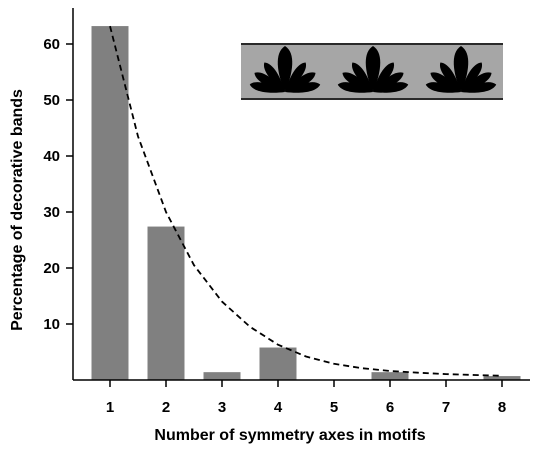 Image resolution: width=550 pixels, height=449 pixels. Describe the element at coordinates (334, 407) in the screenshot. I see `x-tick-label-5: 5` at that location.